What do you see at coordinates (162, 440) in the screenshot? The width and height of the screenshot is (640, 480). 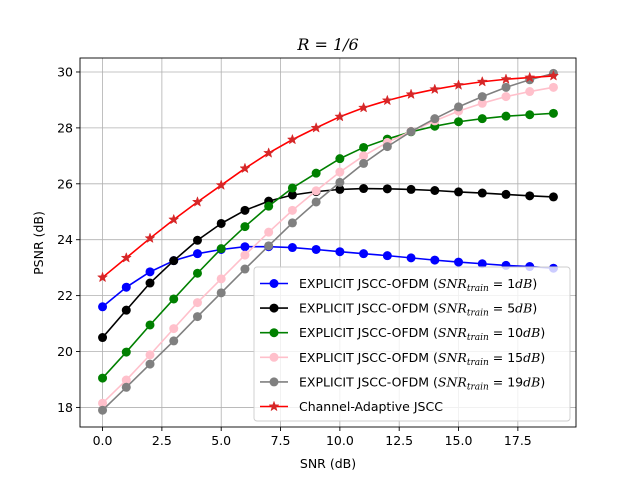 I see `x-tick-label: 2.5` at bounding box center [162, 440].